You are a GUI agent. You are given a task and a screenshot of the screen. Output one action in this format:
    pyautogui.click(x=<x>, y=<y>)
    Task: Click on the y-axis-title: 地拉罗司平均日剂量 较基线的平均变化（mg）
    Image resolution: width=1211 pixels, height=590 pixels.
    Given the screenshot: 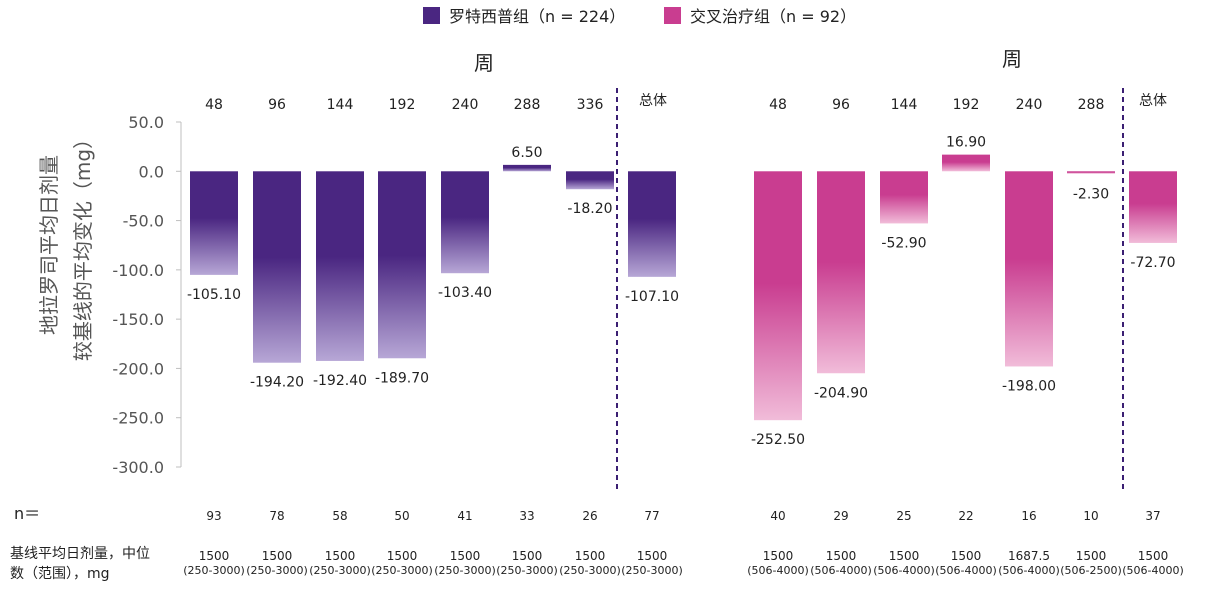 What is the action you would take?
    pyautogui.click(x=66, y=245)
    